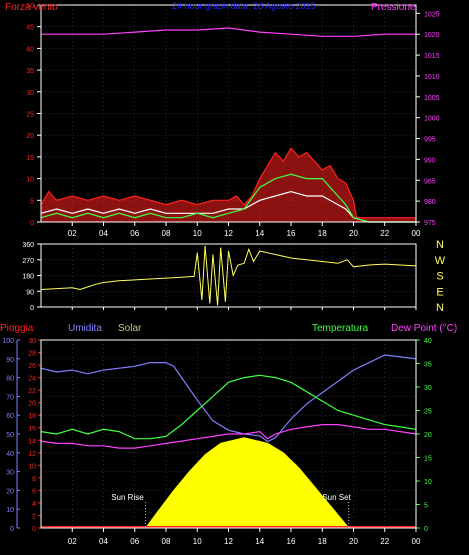 The image size is (469, 555). Describe the element at coordinates (426, 506) in the screenshot. I see `tick-label-temp: 5` at that location.